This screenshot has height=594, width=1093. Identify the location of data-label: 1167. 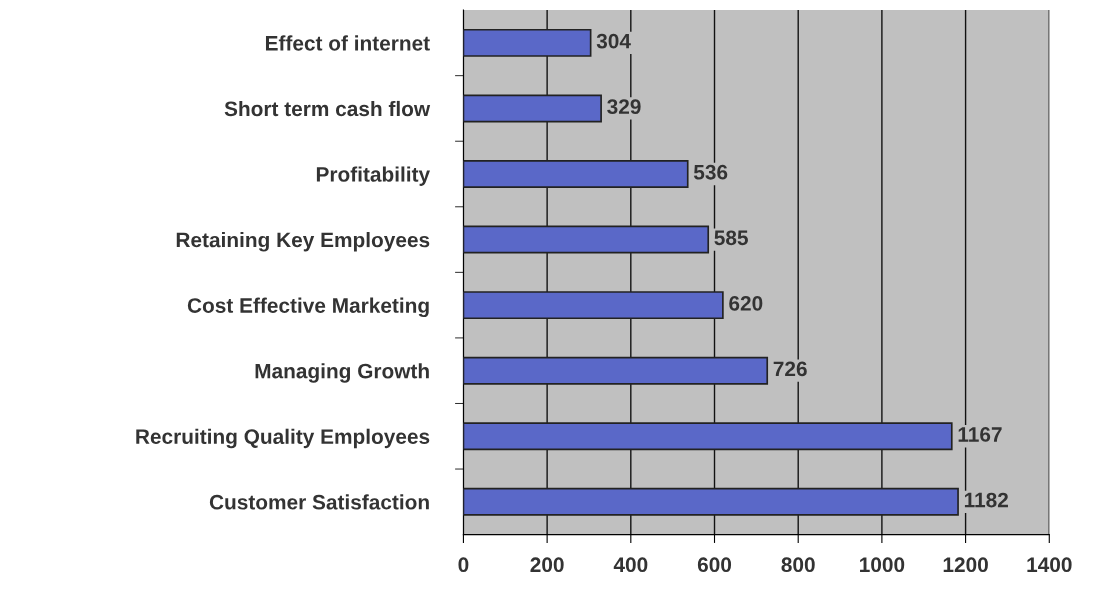
(980, 434).